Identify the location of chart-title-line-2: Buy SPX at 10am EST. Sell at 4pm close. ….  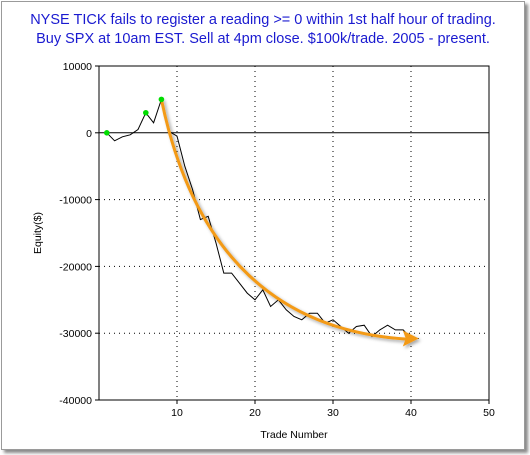
(263, 39).